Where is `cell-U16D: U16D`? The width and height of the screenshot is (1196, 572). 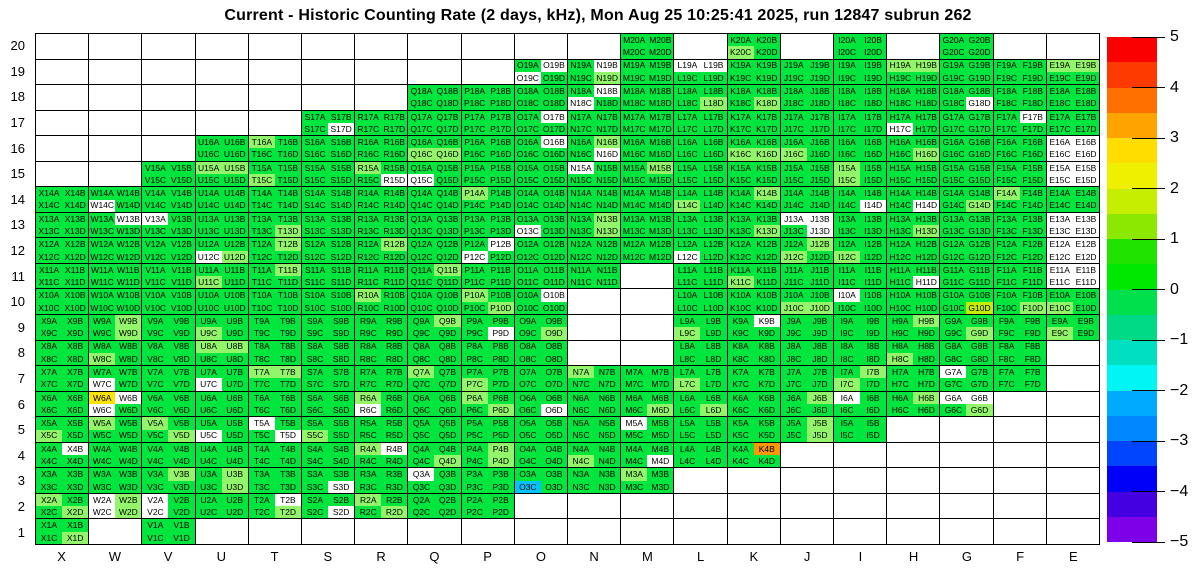 cell-U16D: U16D is located at coordinates (234, 154).